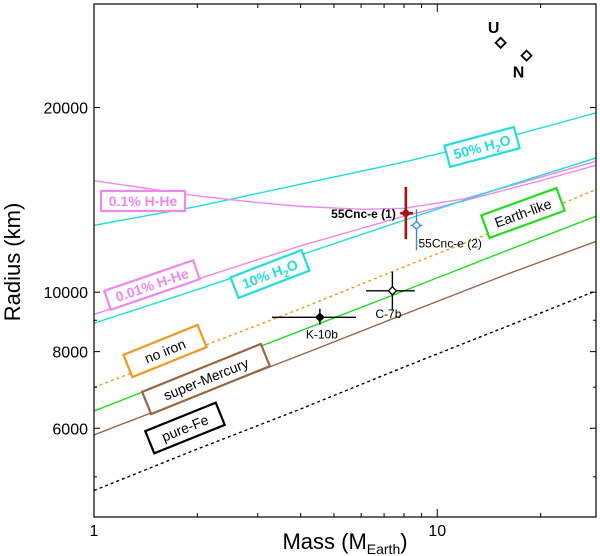 The width and height of the screenshot is (600, 556). What do you see at coordinates (446, 229) in the screenshot?
I see `data-point-55cnc-e-2-: 55Cnc-e (2)` at bounding box center [446, 229].